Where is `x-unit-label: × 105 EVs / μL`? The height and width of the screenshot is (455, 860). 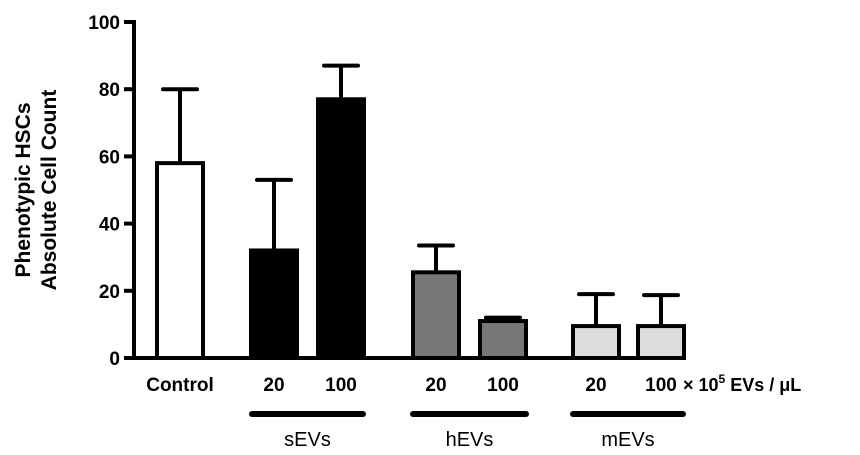
x-unit-label: × 105 EVs / μL is located at coordinates (742, 383).